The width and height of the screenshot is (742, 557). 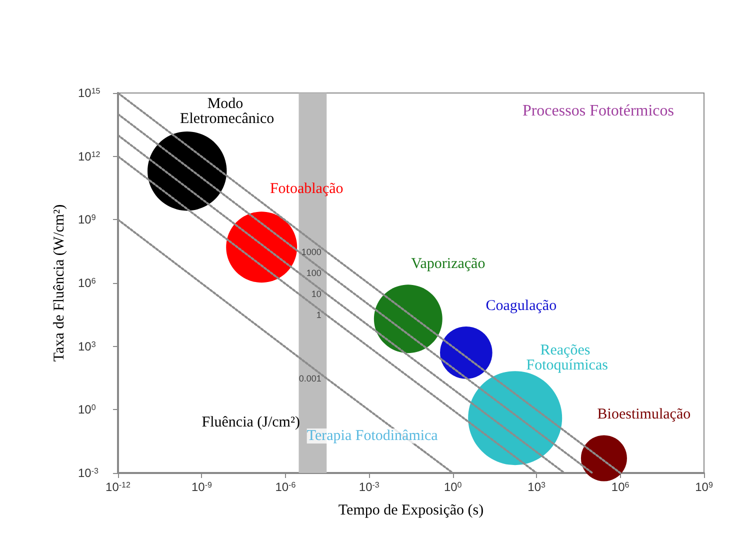 I want to click on series-label: Coagulação, so click(x=521, y=306).